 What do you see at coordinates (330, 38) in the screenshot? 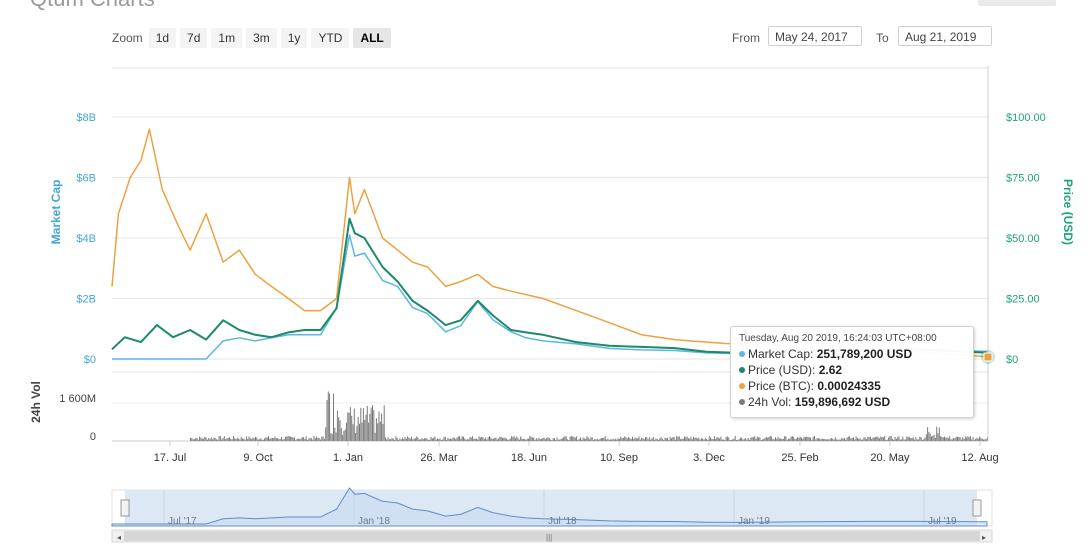
I see `zoom-button-ytd: YTD` at bounding box center [330, 38].